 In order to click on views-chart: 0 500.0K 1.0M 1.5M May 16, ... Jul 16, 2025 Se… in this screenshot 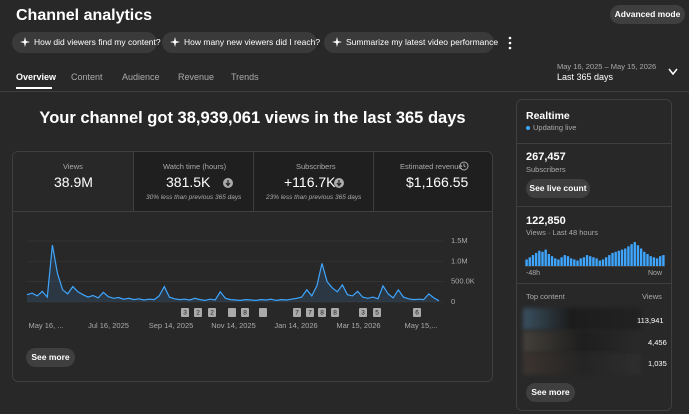, I will do `click(250, 283)`.